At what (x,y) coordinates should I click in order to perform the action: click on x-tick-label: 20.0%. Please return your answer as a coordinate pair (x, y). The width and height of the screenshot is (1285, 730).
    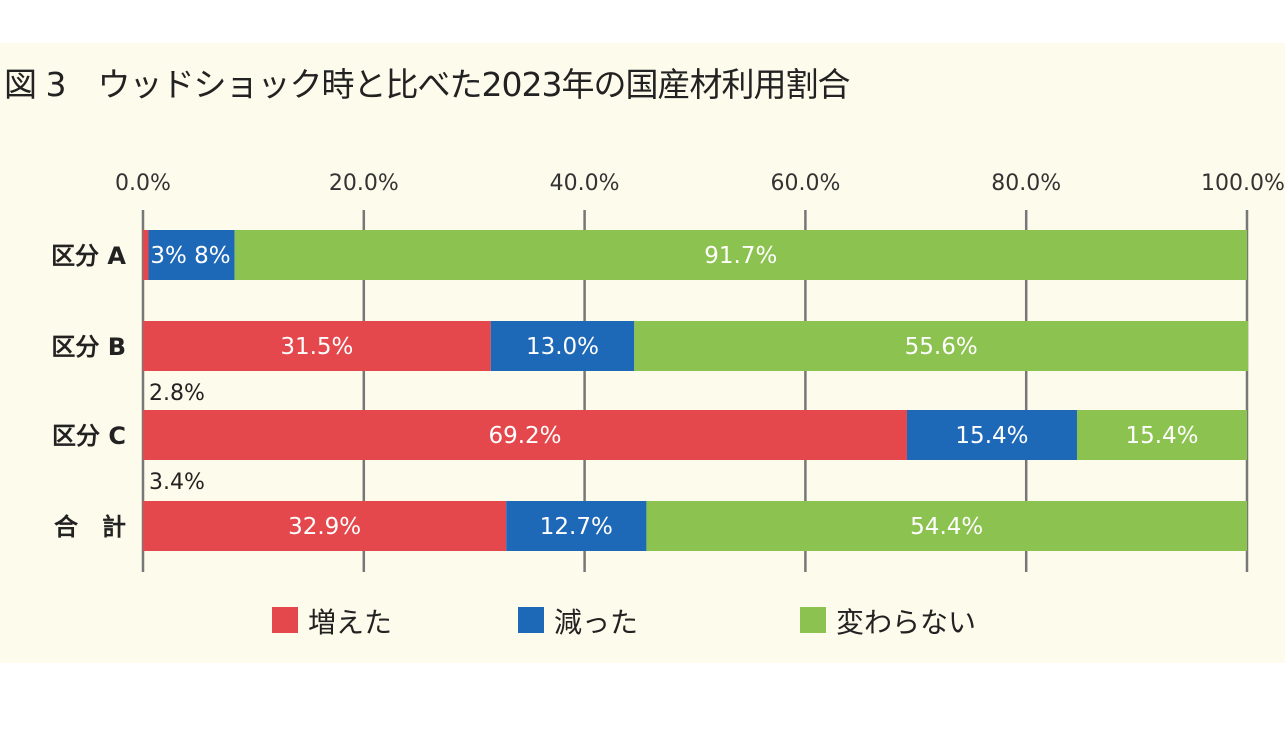
    Looking at the image, I should click on (364, 183).